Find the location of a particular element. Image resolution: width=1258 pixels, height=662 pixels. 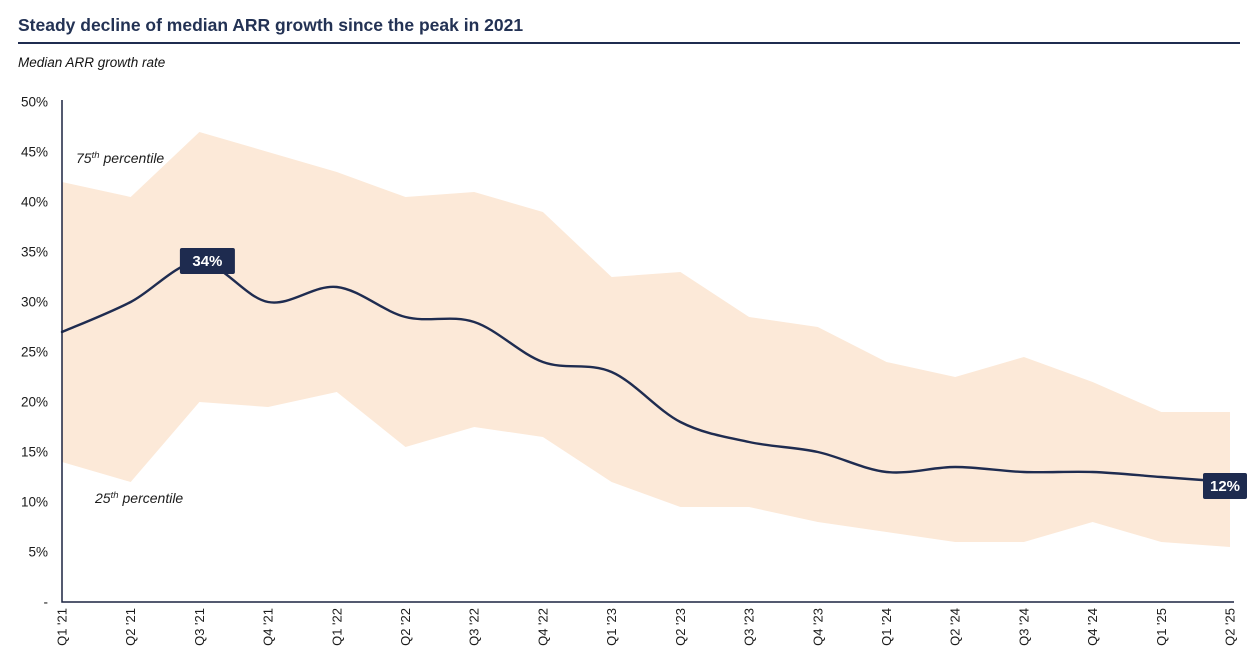

latest-value-badge-text: 12% is located at coordinates (1225, 486).